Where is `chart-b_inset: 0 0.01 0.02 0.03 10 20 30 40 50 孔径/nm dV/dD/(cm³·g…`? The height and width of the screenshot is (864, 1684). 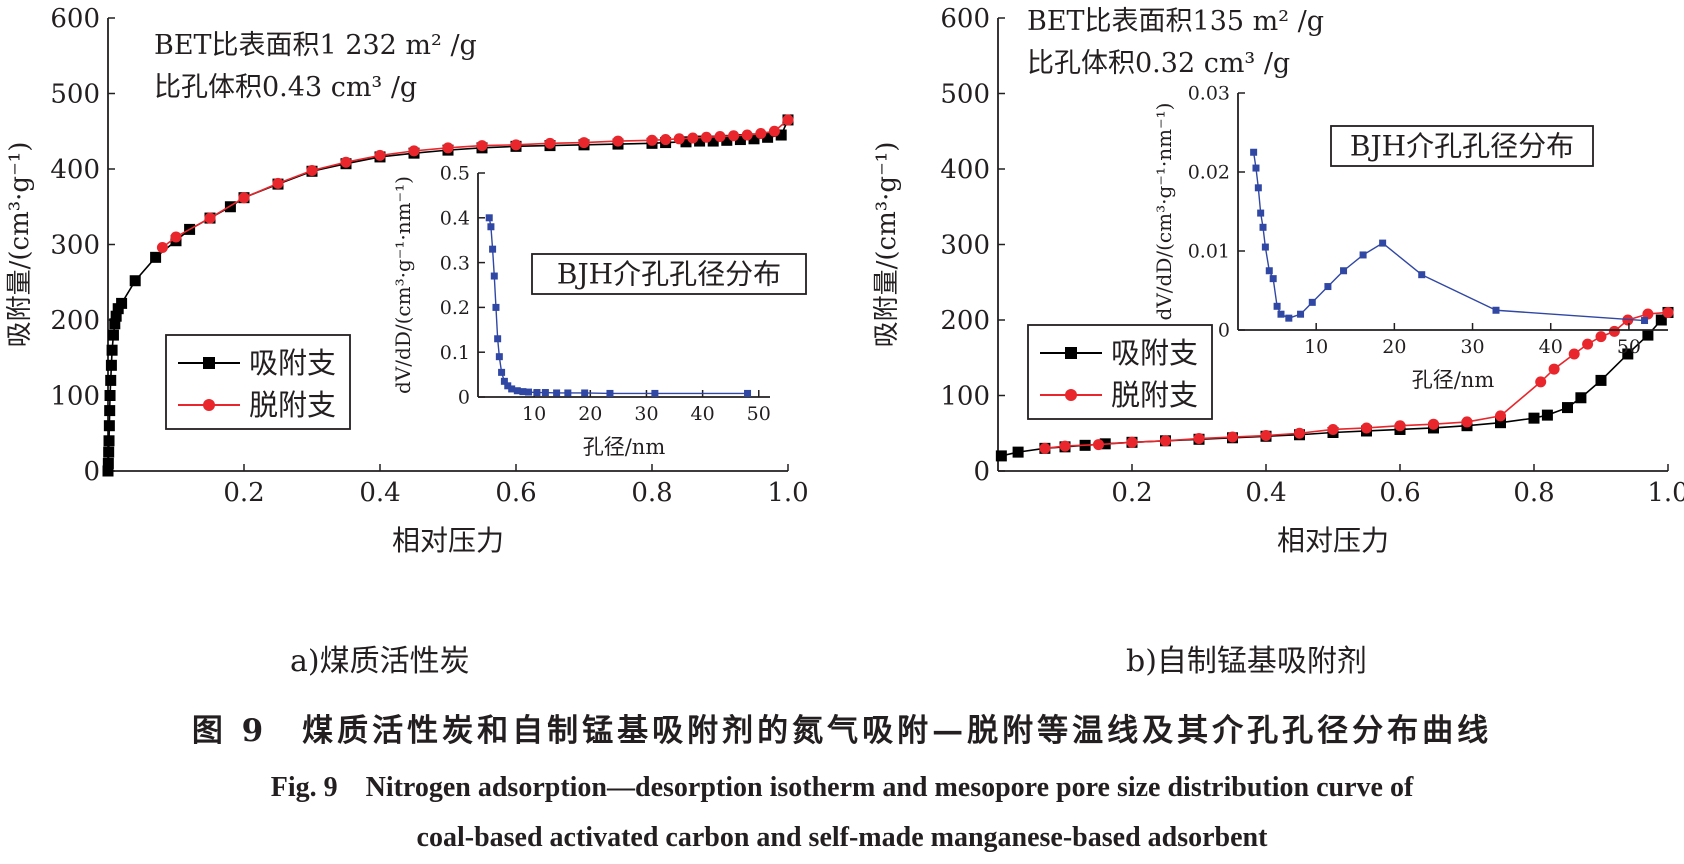 chart-b_inset: 0 0.01 0.02 0.03 10 20 30 40 50 孔径/nm dV/dD/(cm³·g… is located at coordinates (1410, 237).